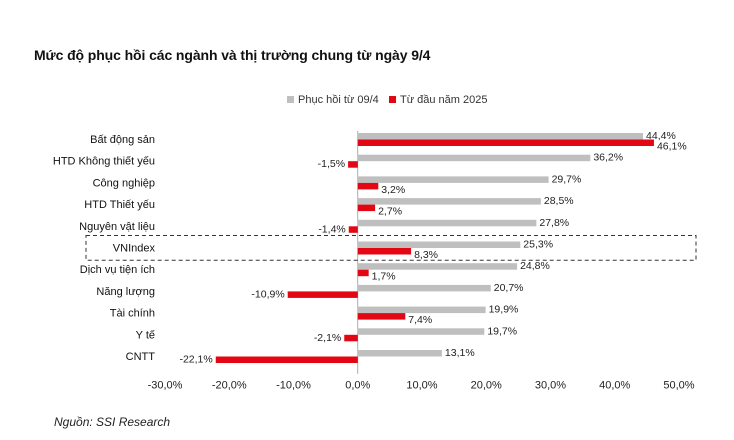  What do you see at coordinates (122, 140) in the screenshot?
I see `category-label: Bất động sản` at bounding box center [122, 140].